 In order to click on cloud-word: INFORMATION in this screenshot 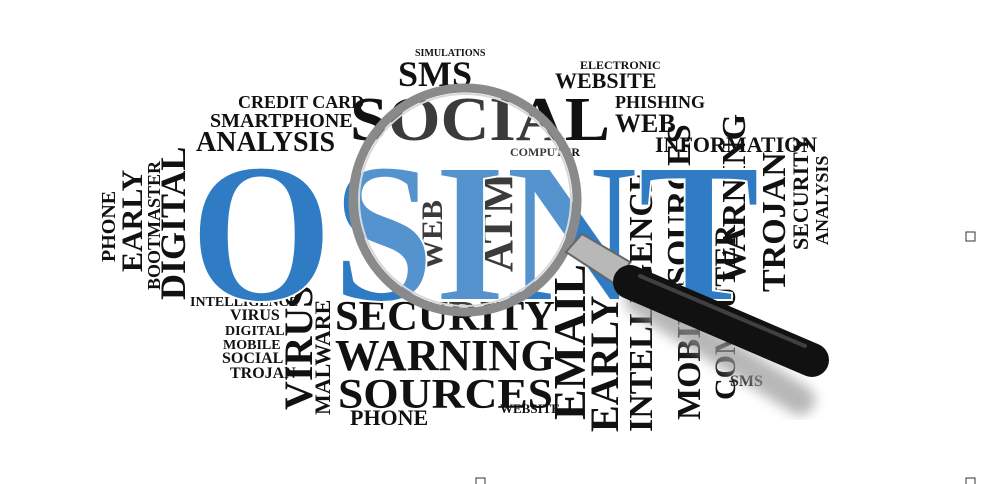, I will do `click(736, 144)`.